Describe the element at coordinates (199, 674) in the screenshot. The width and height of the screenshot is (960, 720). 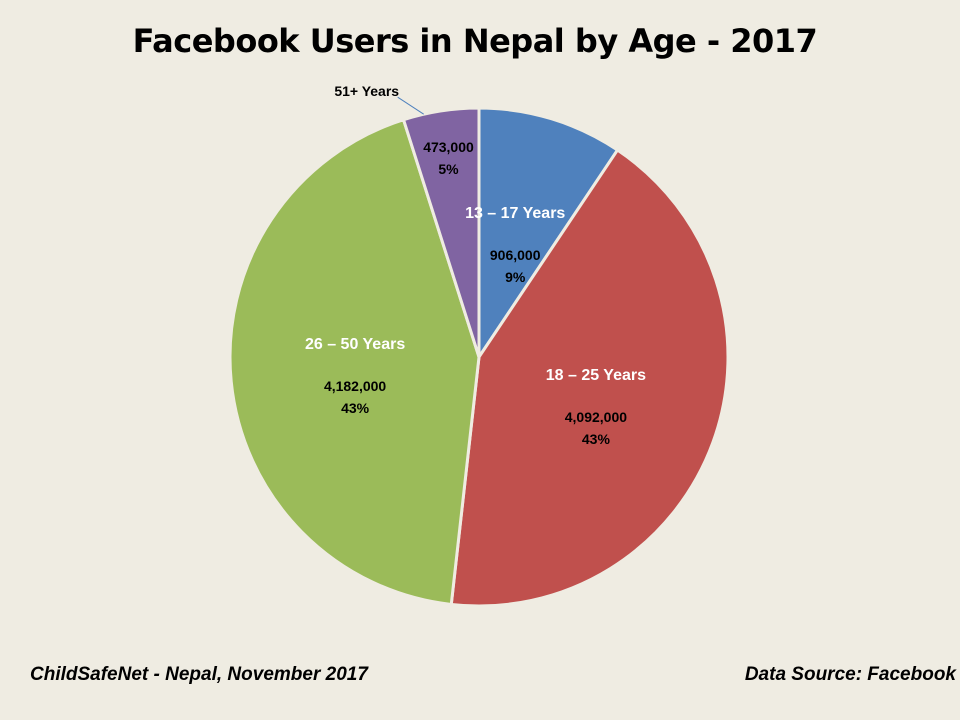
I see `footer-credit: ChildSafeNet - Nepal, November 2017` at that location.